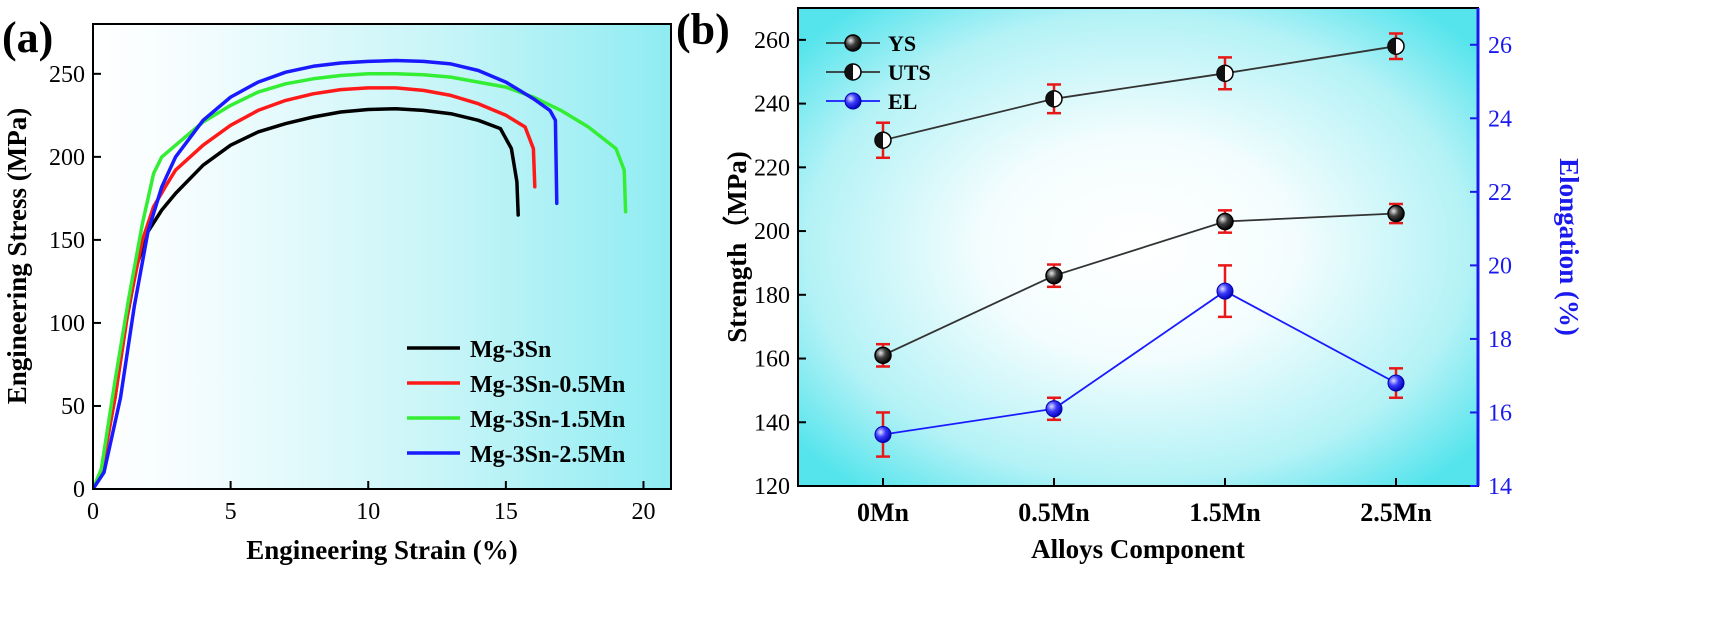 The width and height of the screenshot is (1720, 623). I want to click on panel-b-y-tick-label: 260, so click(772, 41).